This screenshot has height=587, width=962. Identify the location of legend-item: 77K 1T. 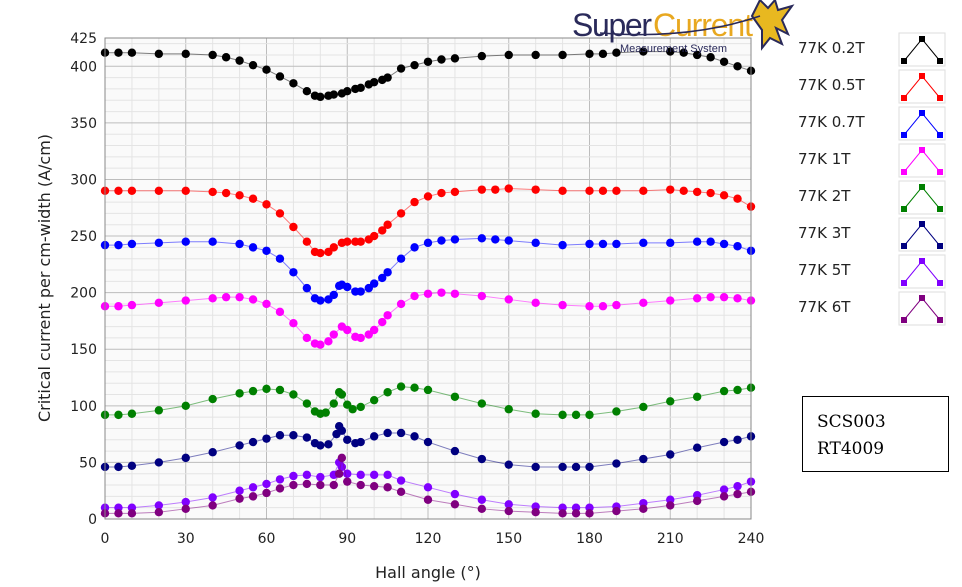
(872, 160).